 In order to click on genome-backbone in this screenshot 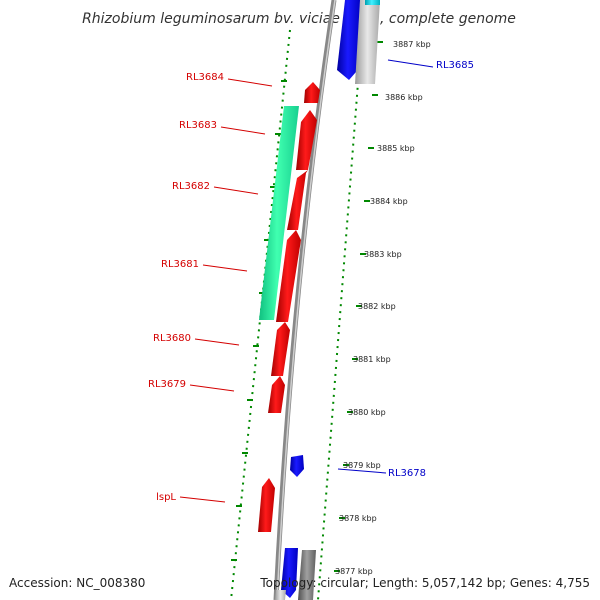, I will do `click(305, 300)`.